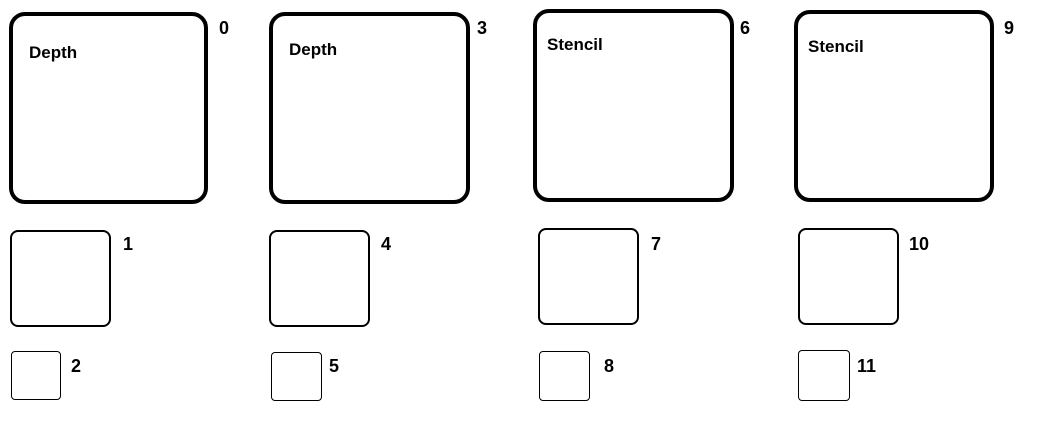 The image size is (1043, 422). Describe the element at coordinates (334, 366) in the screenshot. I see `index-label-5: 5` at that location.